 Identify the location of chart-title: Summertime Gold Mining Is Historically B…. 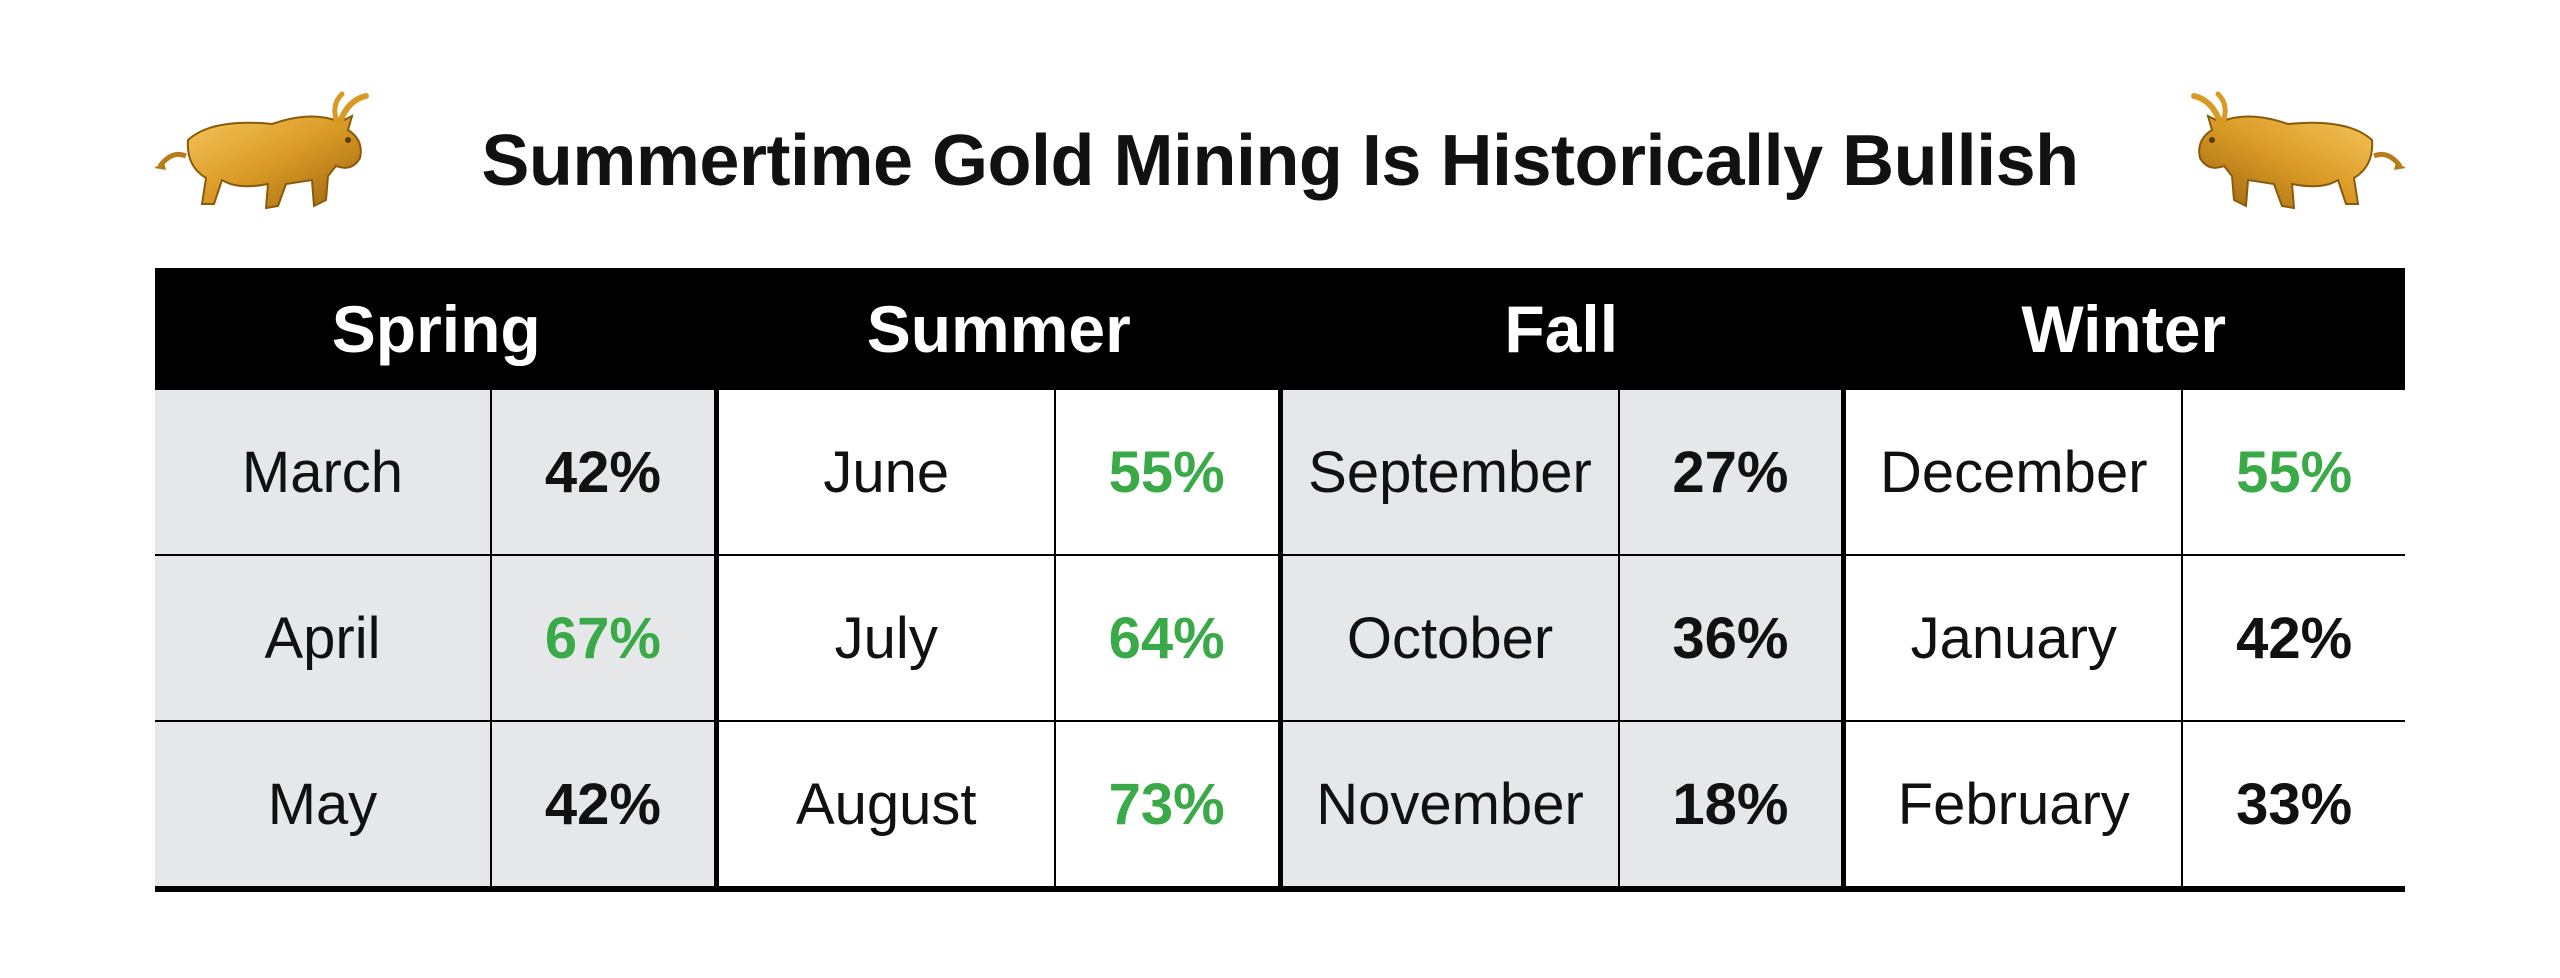
(1280, 161).